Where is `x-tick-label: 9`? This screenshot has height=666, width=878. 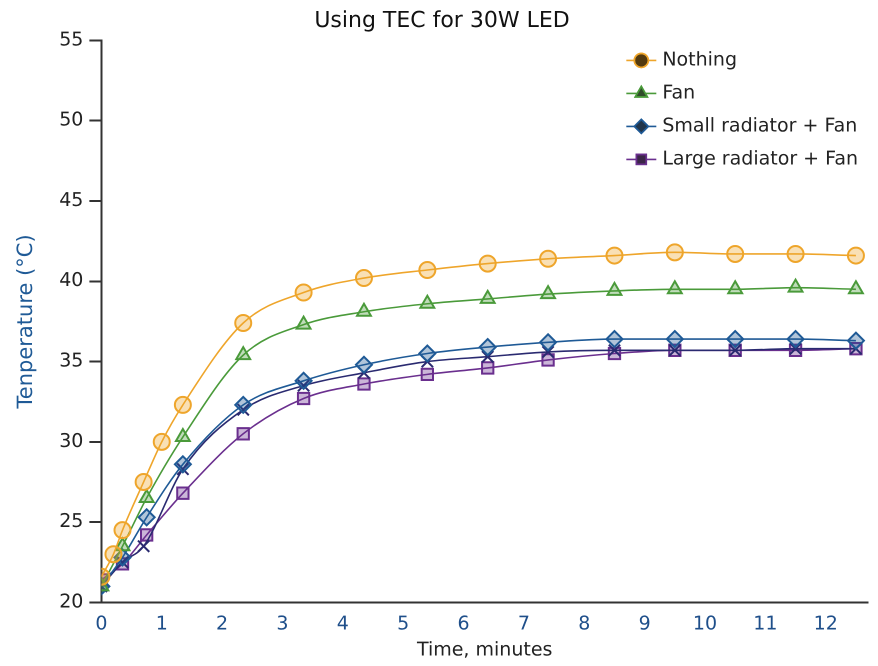
x-tick-label: 9 is located at coordinates (644, 623).